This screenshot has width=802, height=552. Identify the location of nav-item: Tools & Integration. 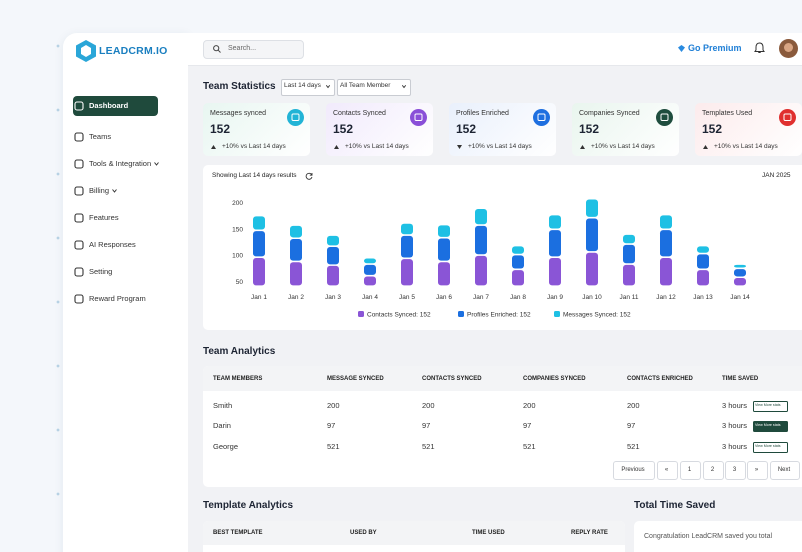
(120, 163).